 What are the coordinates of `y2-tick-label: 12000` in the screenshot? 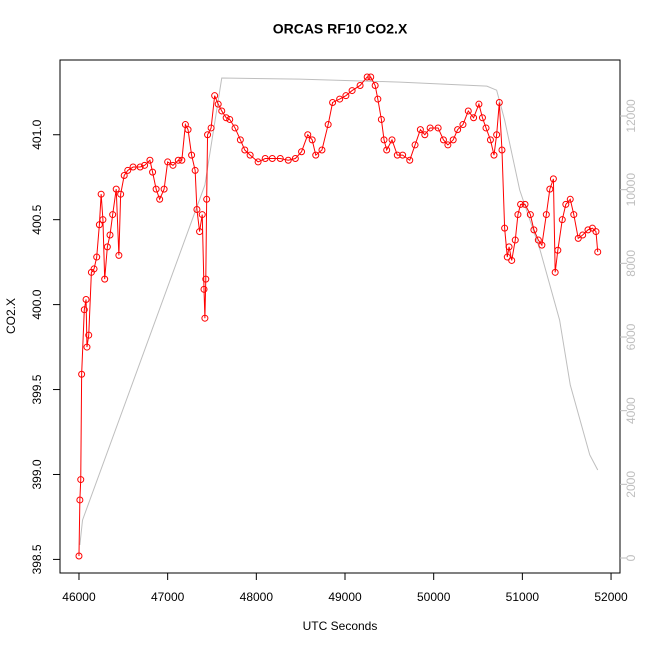 It's located at (631, 116).